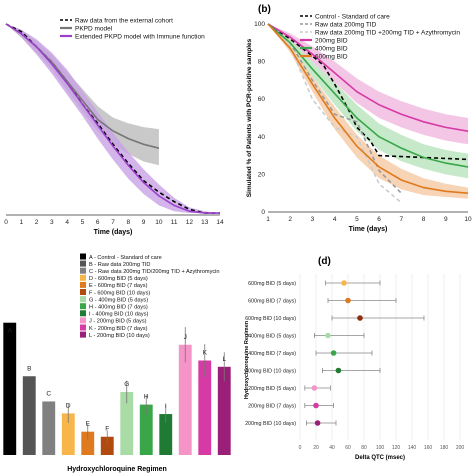 Image resolution: width=474 pixels, height=474 pixels. I want to click on bar-category-label: K, so click(205, 353).